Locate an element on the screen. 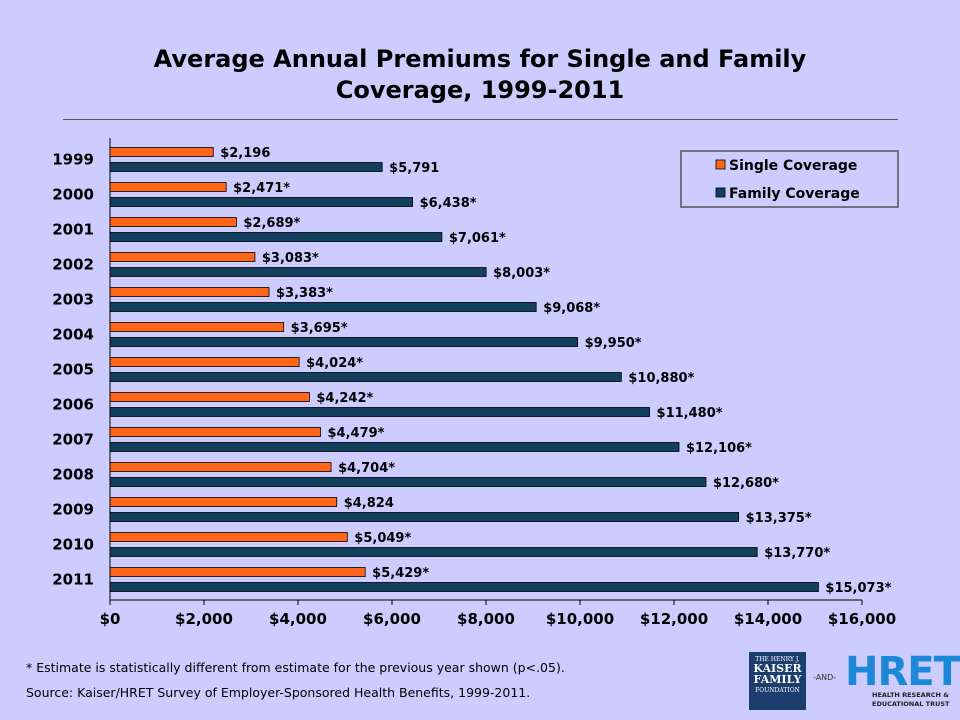 The height and width of the screenshot is (720, 960). kff-logo-line2: FAMILY is located at coordinates (777, 679).